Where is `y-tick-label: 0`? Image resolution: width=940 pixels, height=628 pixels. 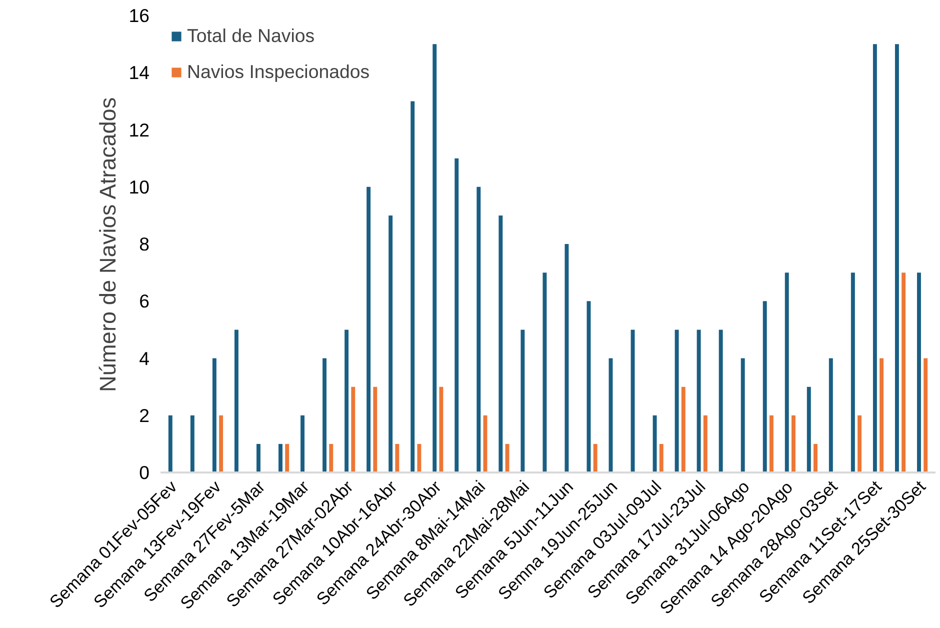 y-tick-label: 0 is located at coordinates (144, 472).